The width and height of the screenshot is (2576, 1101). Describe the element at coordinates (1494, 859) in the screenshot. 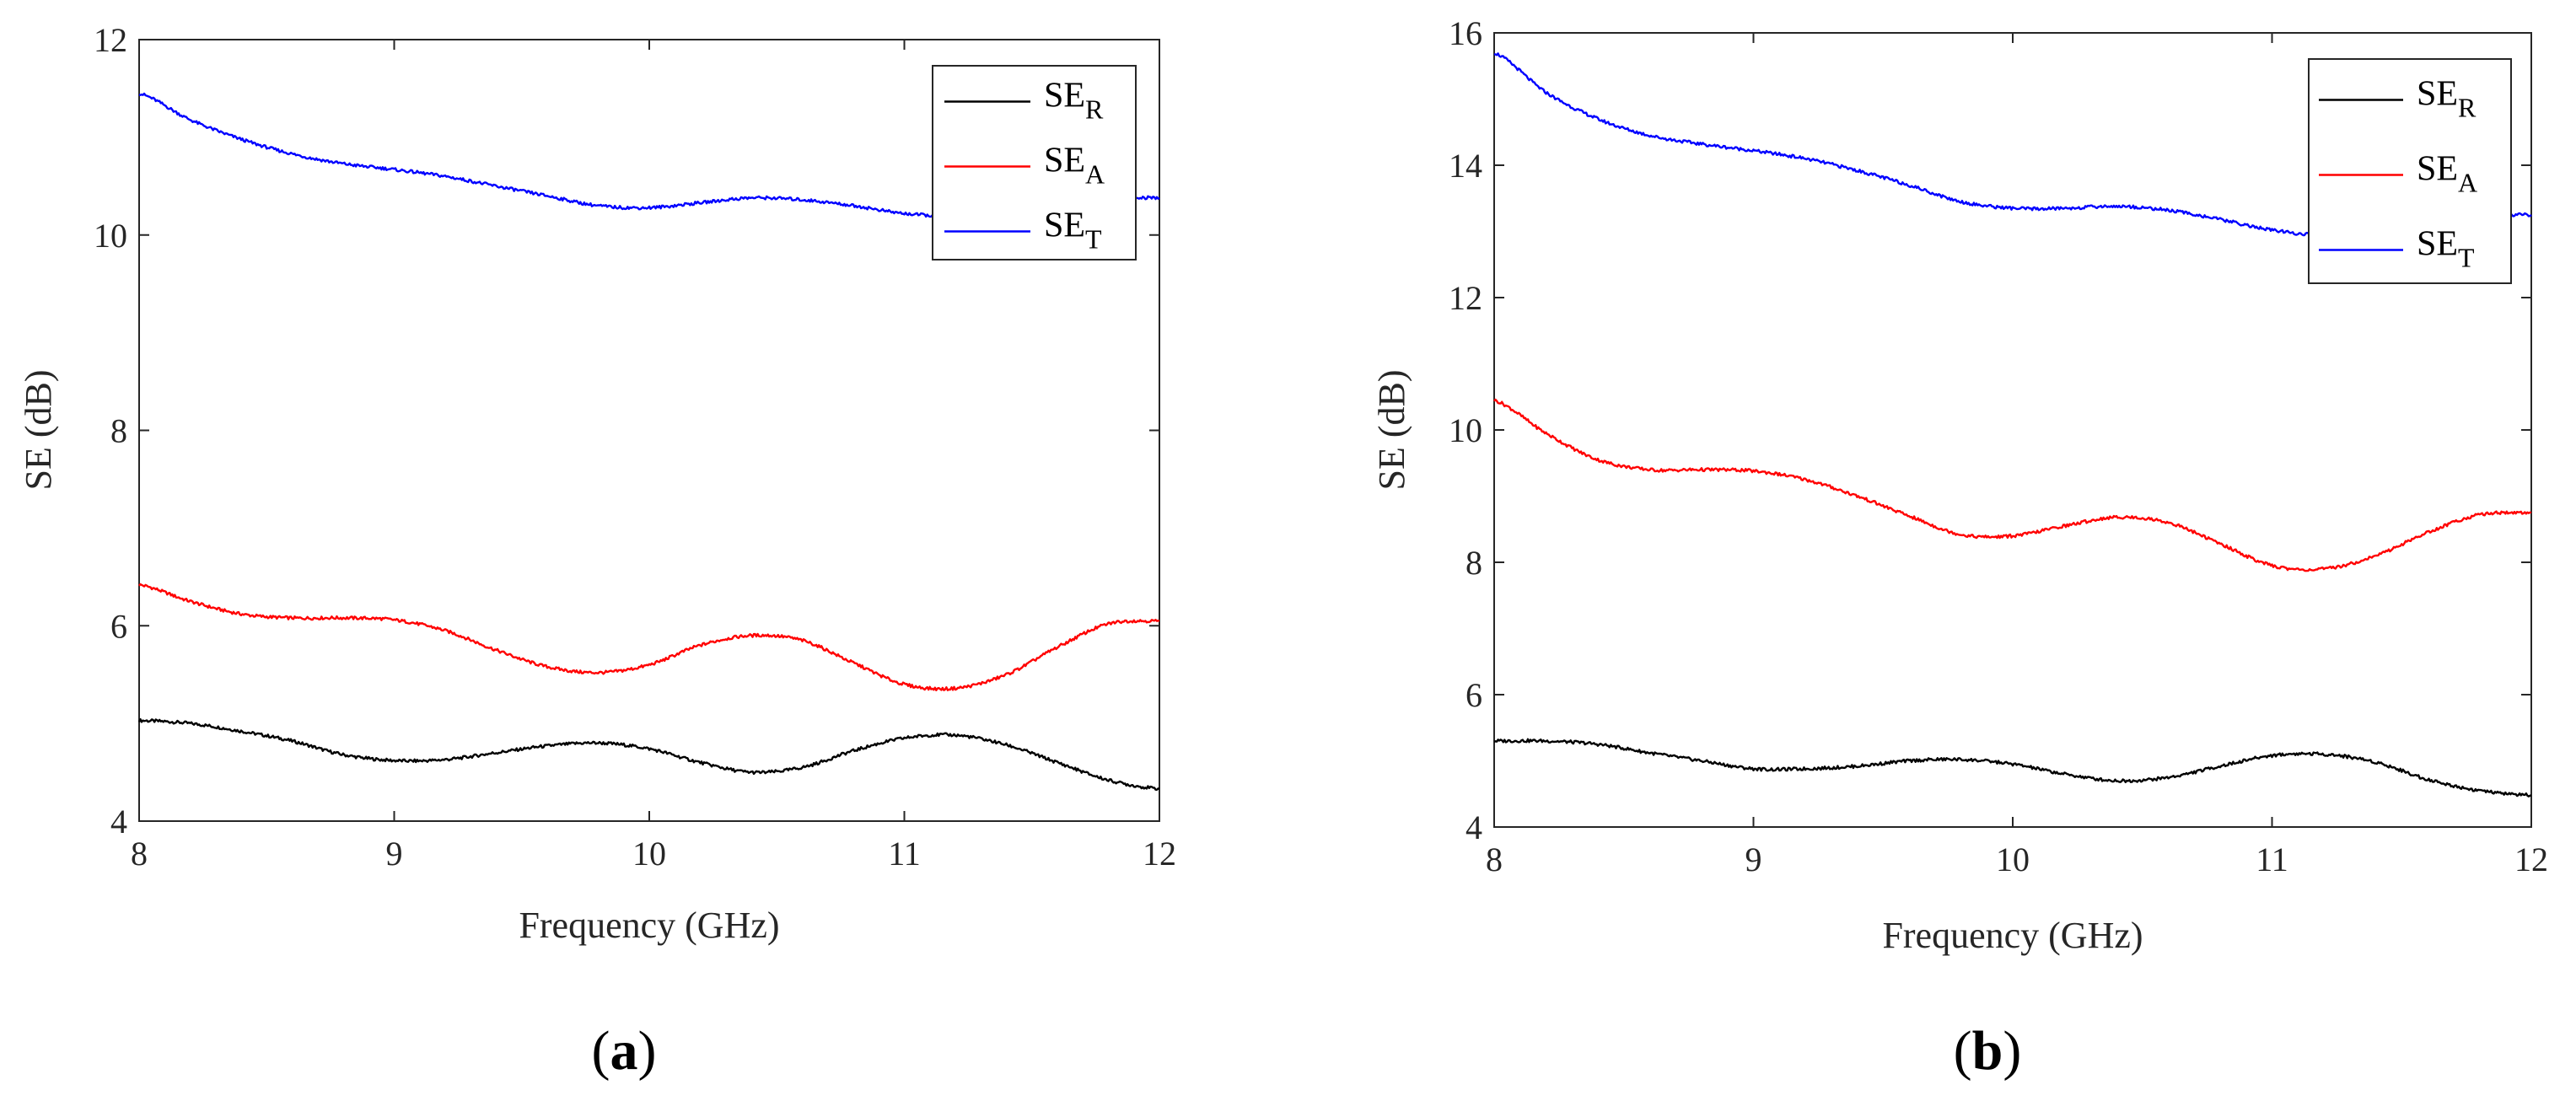

I see `x-tick-label-b: 8` at that location.